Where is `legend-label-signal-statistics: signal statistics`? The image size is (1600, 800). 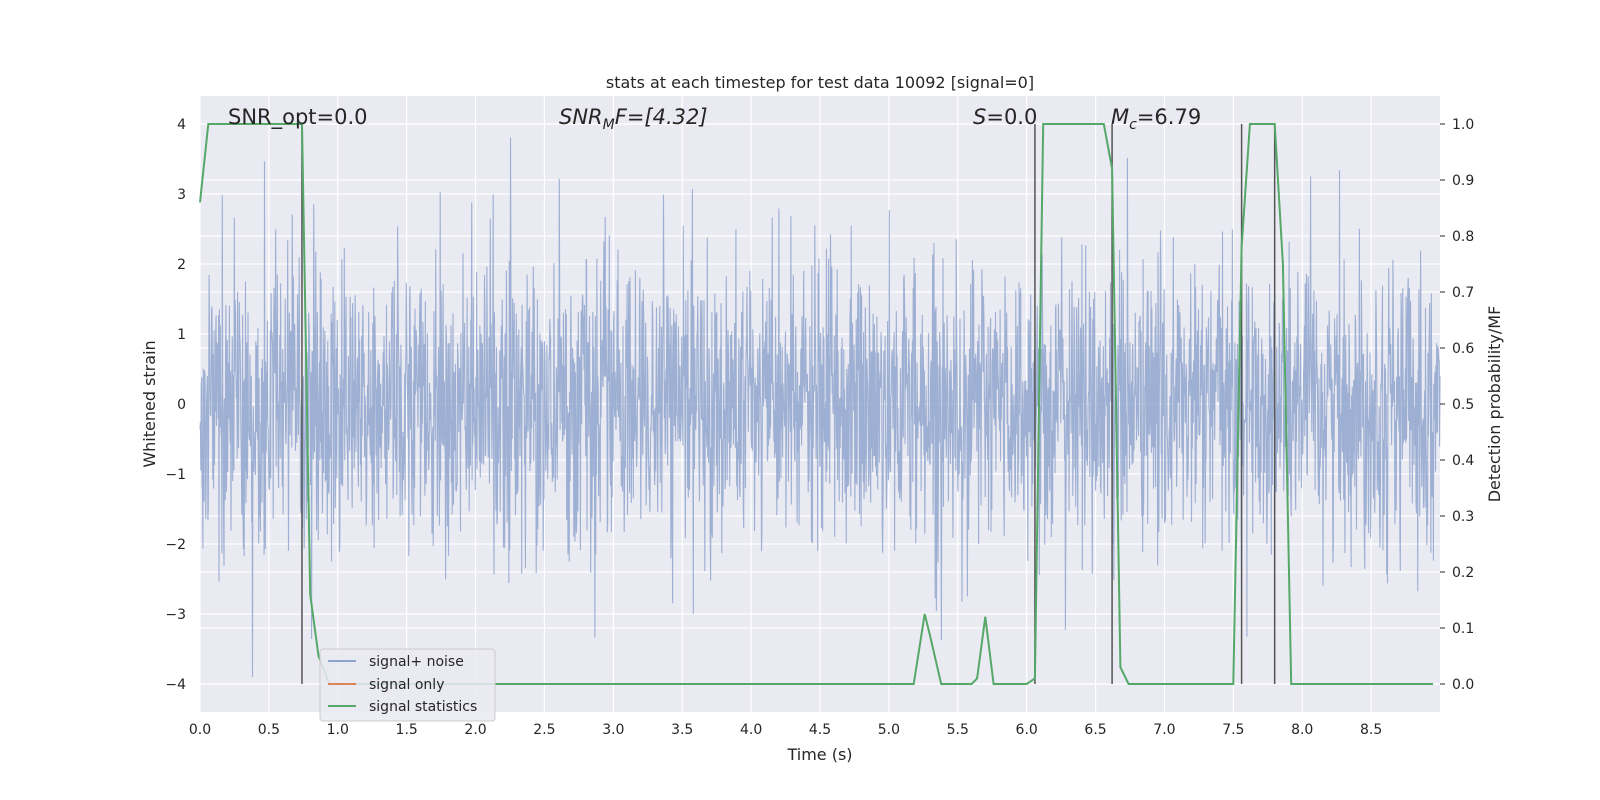 legend-label-signal-statistics: signal statistics is located at coordinates (423, 707).